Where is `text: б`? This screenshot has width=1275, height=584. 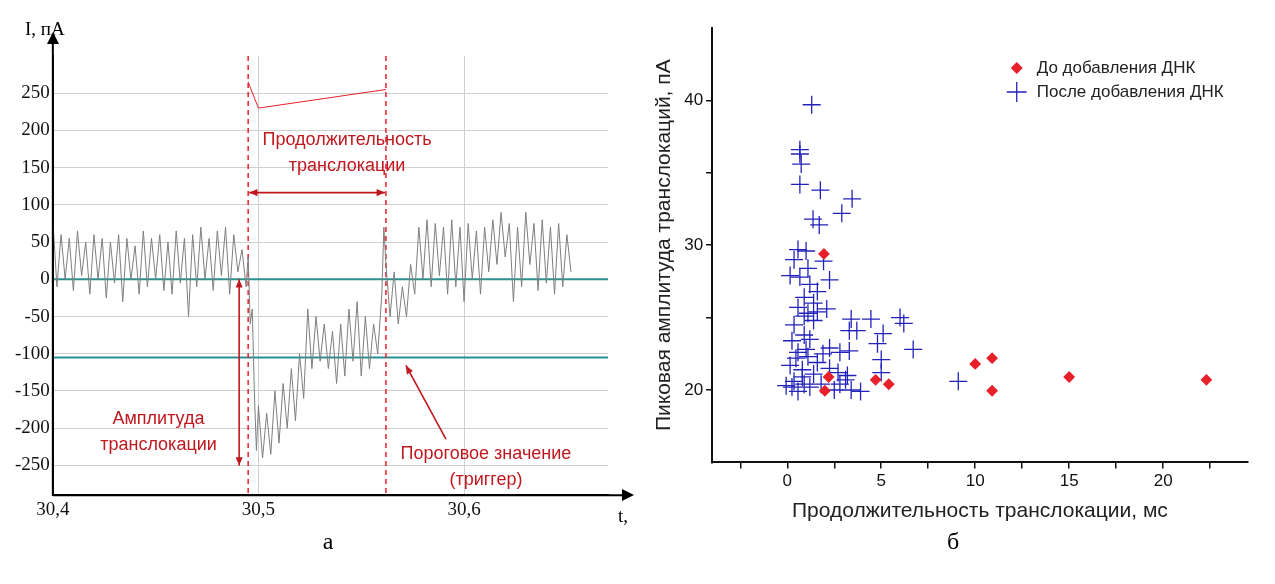
text: б is located at coordinates (953, 541).